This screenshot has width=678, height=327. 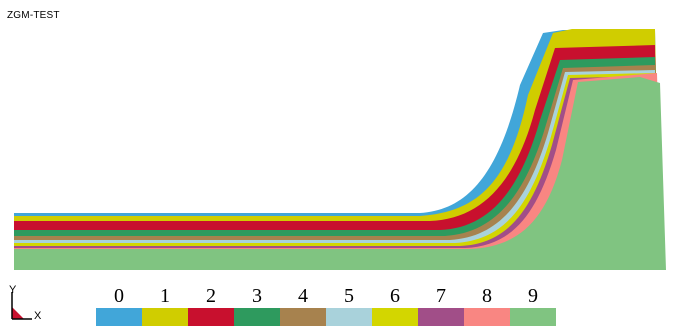 I want to click on model-title: ZGM-TEST, so click(x=33, y=15).